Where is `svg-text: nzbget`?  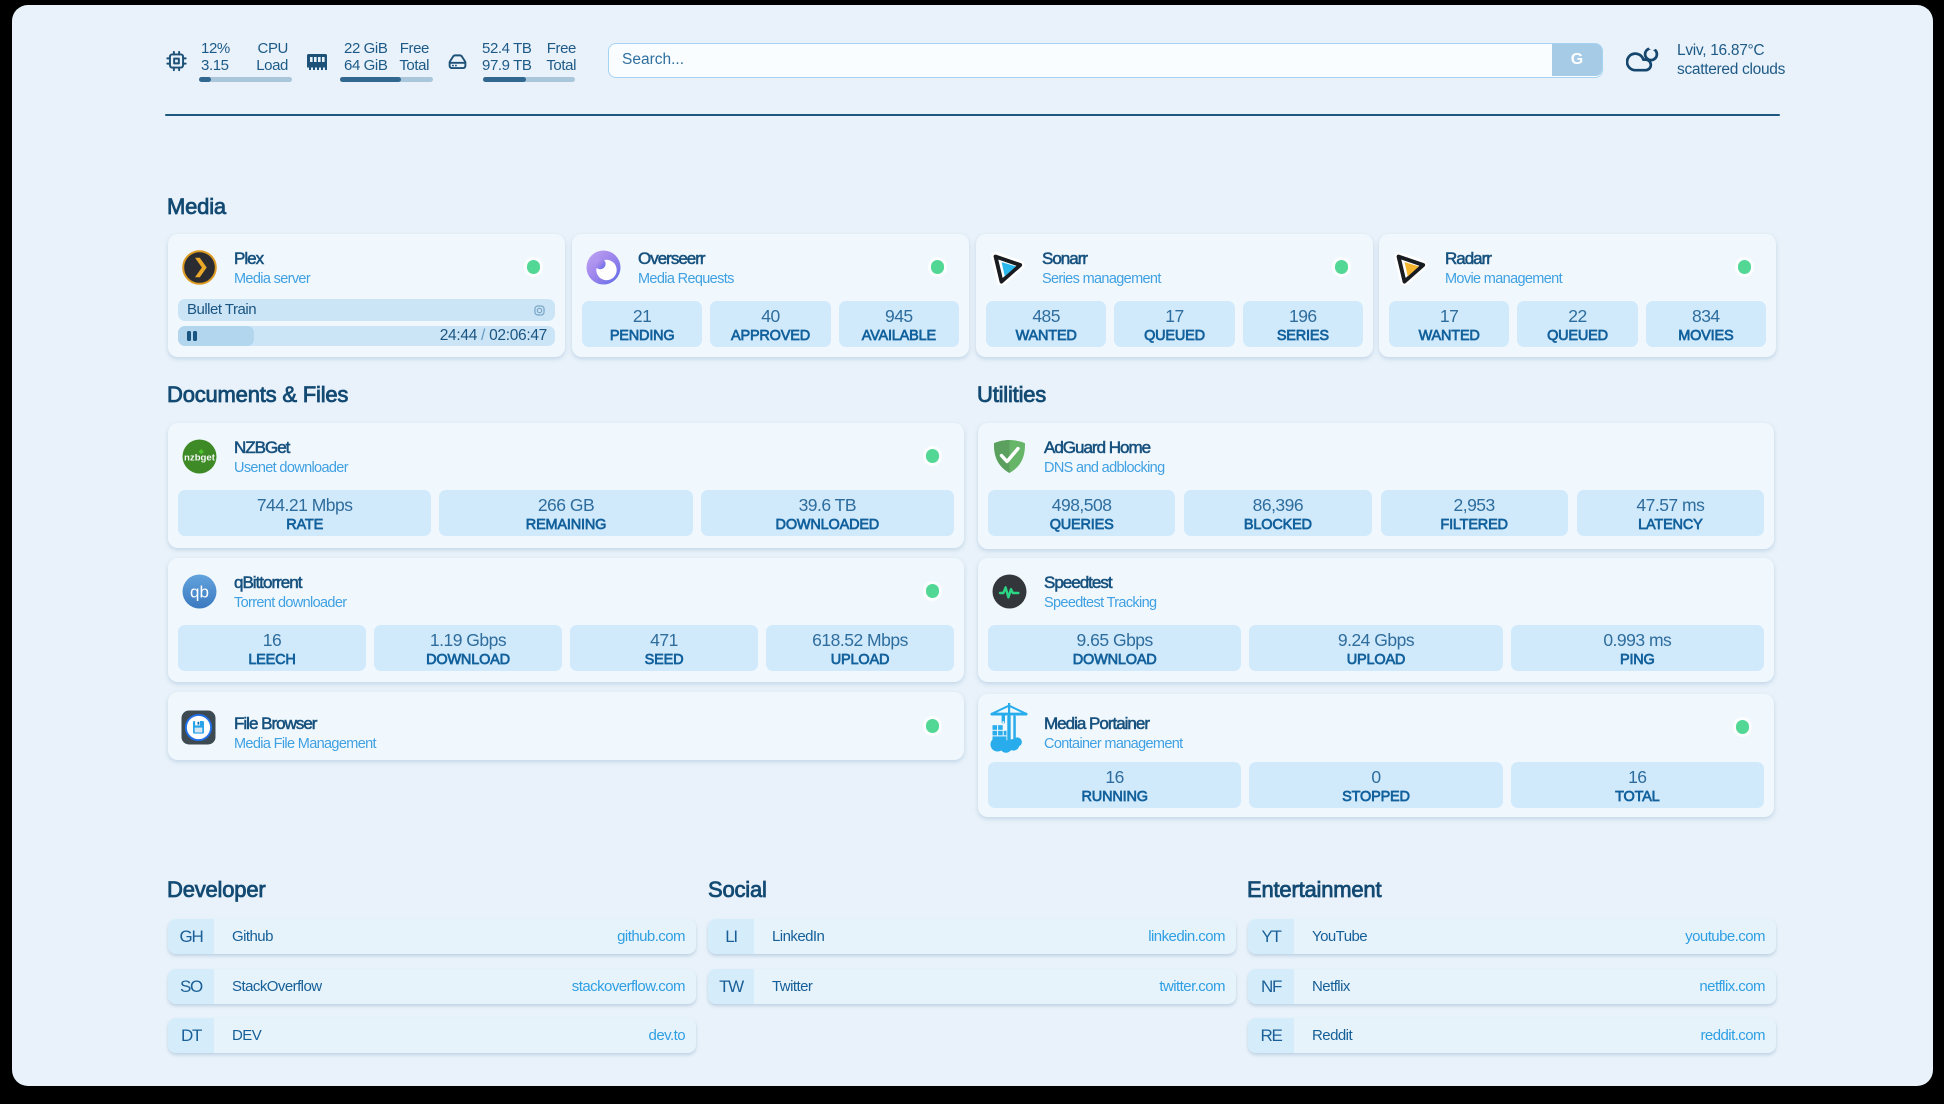 svg-text: nzbget is located at coordinates (200, 458).